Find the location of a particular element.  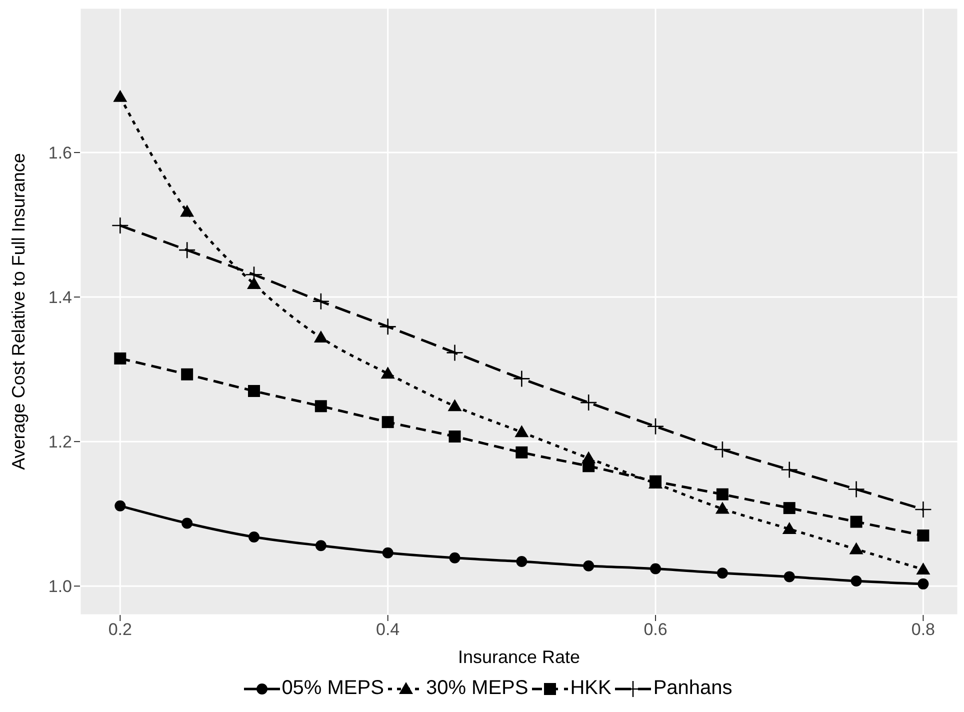

y-tick-label: 1.2 is located at coordinates (60, 442).